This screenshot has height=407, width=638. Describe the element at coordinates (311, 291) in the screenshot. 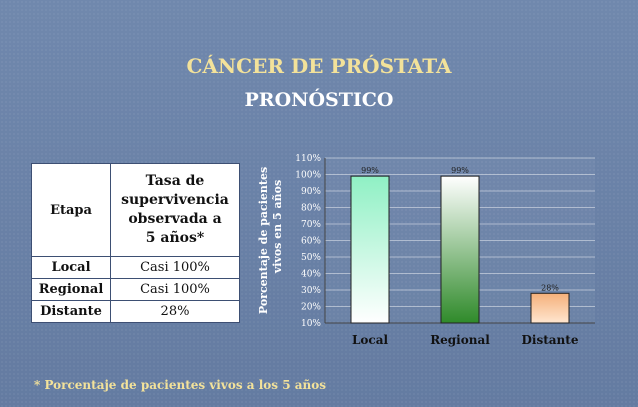

I see `y-tick-label: 30%` at that location.